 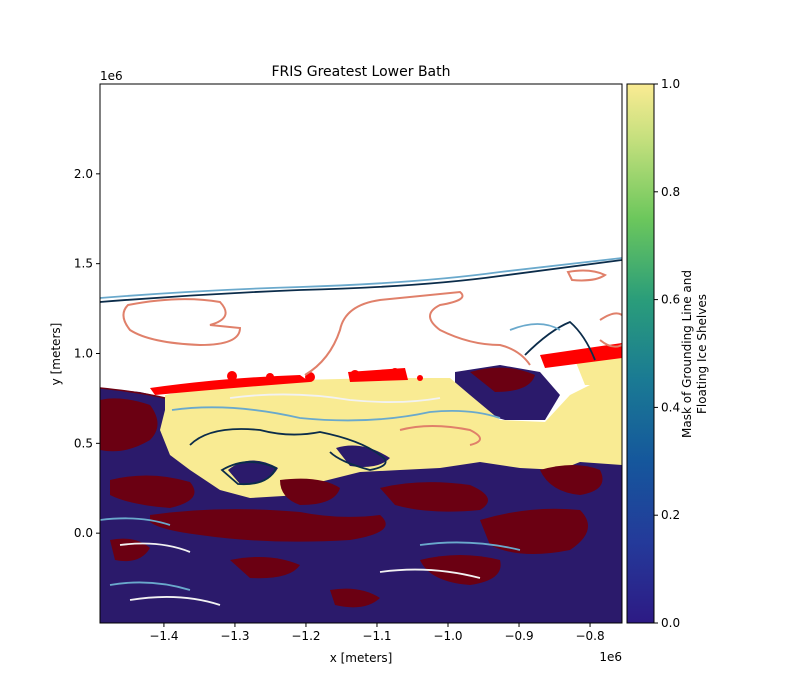 I want to click on x-tick-label: −0.8, so click(x=589, y=636).